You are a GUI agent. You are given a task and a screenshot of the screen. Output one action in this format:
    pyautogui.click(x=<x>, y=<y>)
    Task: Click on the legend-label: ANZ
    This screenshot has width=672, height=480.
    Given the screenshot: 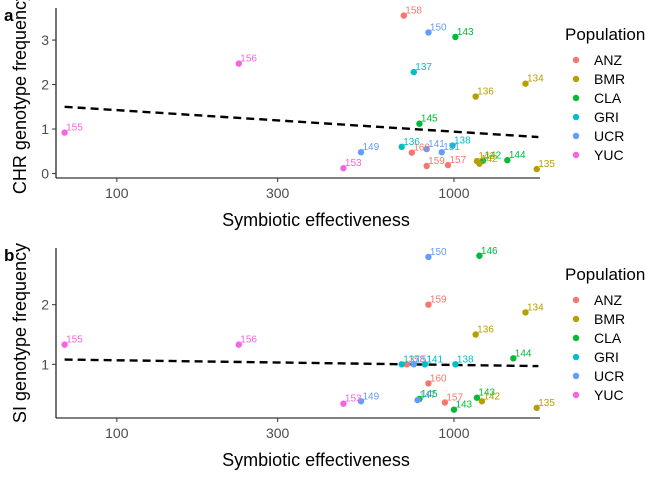 What is the action you would take?
    pyautogui.click(x=608, y=60)
    